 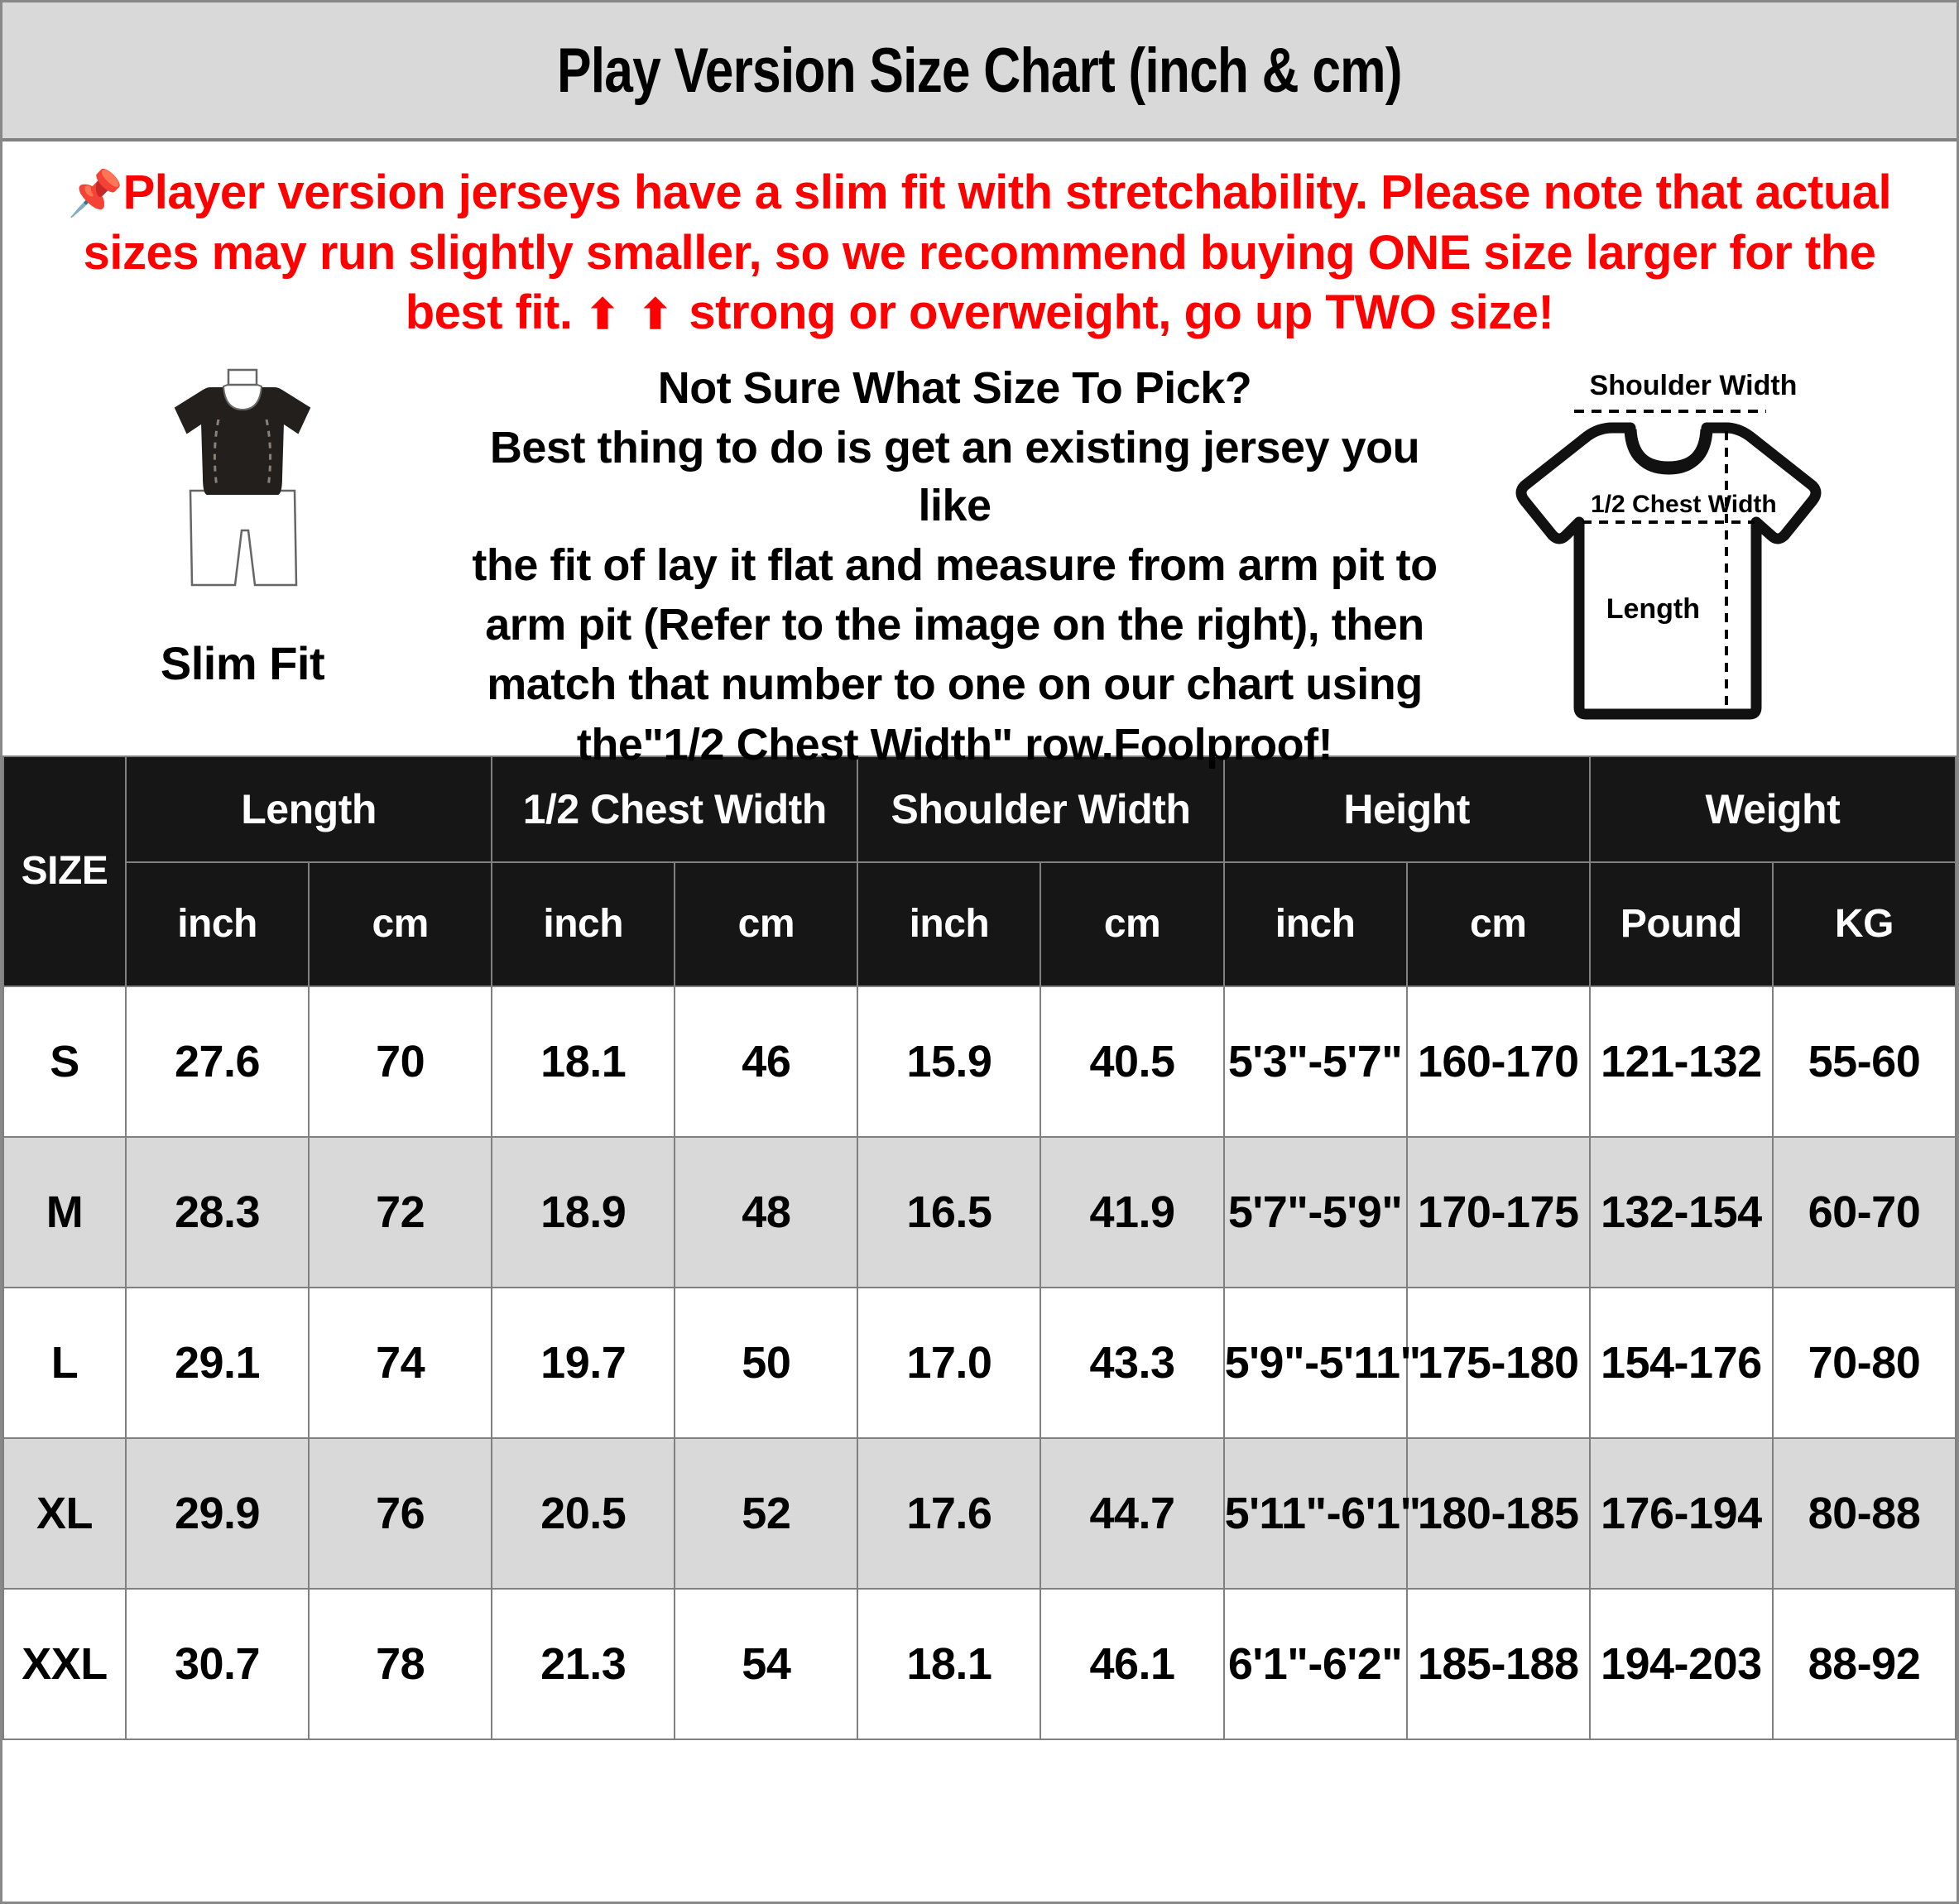 What do you see at coordinates (1653, 609) in the screenshot?
I see `length-label: Length` at bounding box center [1653, 609].